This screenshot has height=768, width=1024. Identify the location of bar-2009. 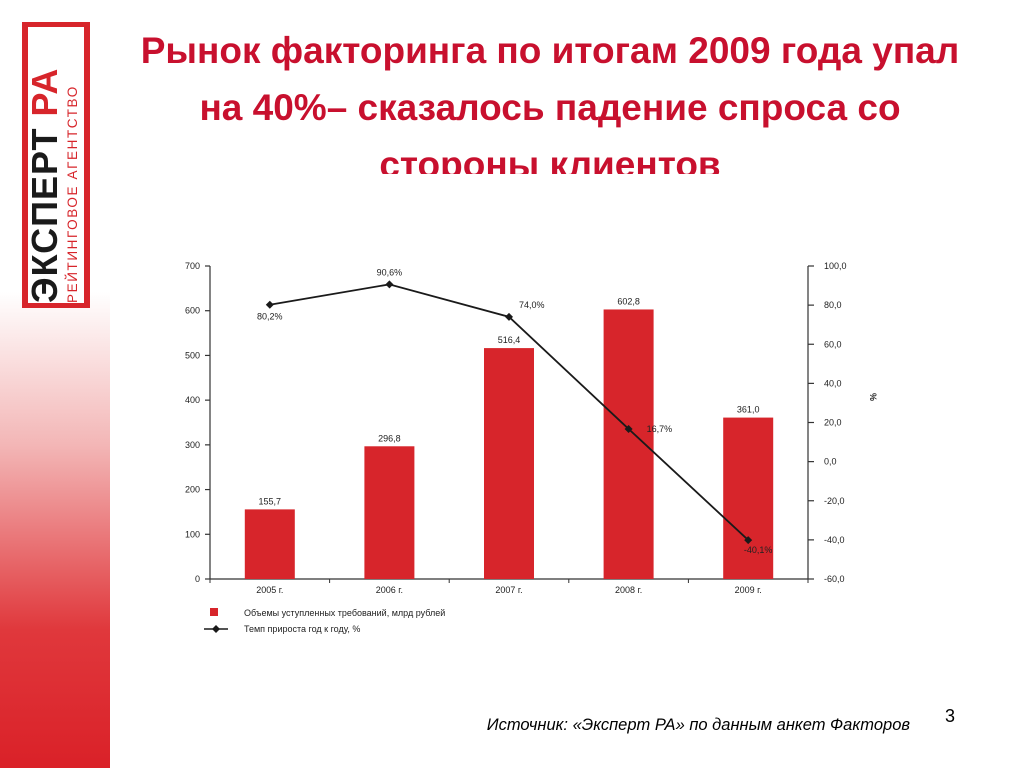
(748, 498).